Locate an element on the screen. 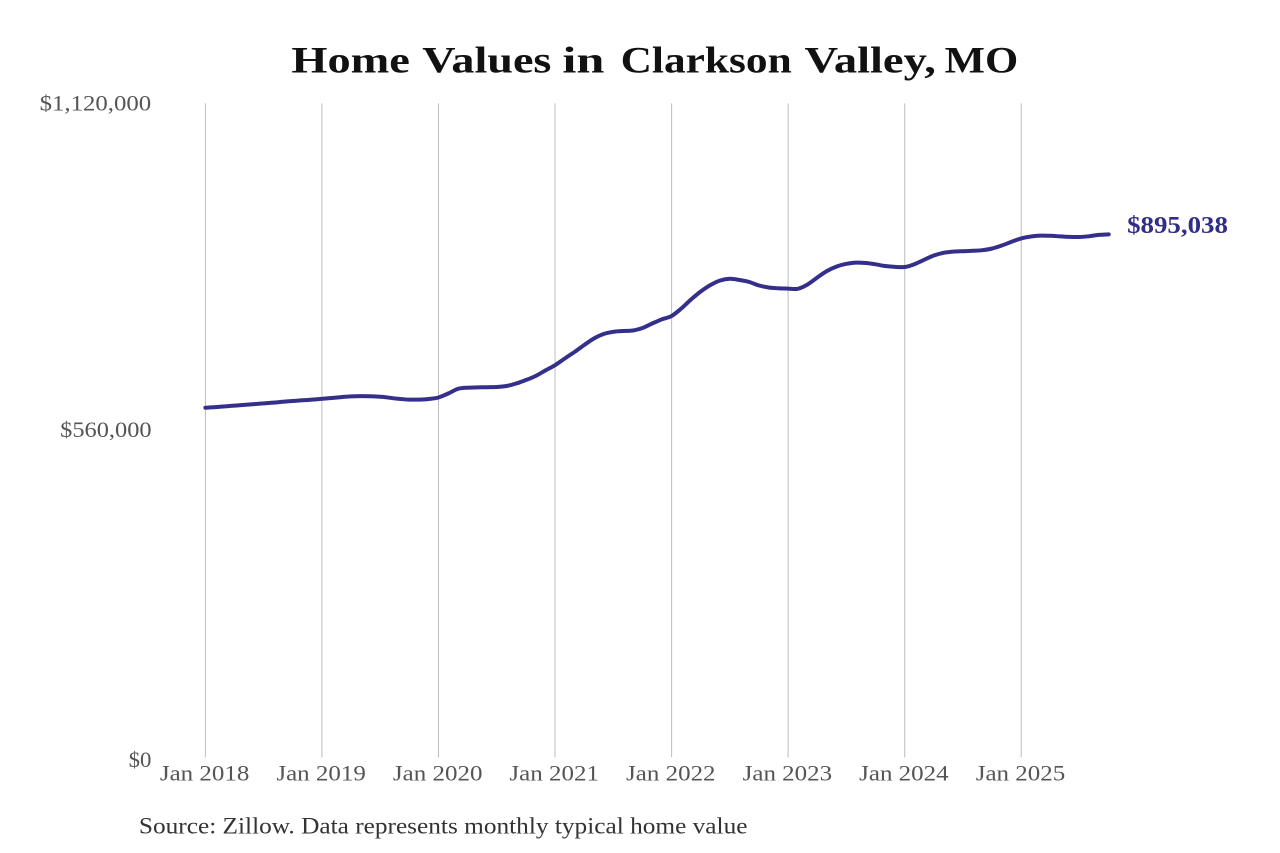  svg-text: Home is located at coordinates (350, 61).